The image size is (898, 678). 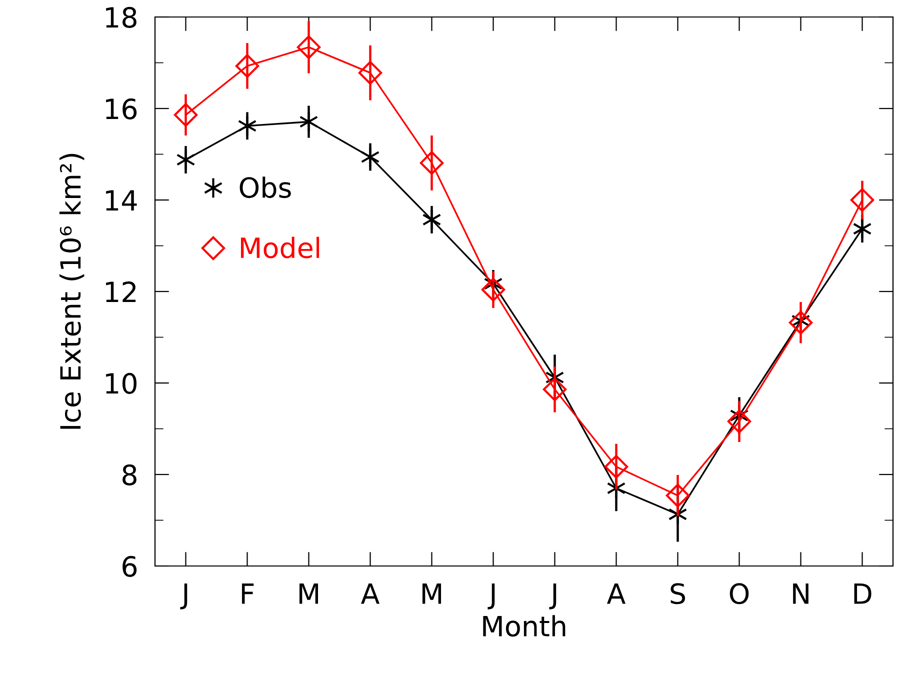 I want to click on x-tick-label: D, so click(x=863, y=594).